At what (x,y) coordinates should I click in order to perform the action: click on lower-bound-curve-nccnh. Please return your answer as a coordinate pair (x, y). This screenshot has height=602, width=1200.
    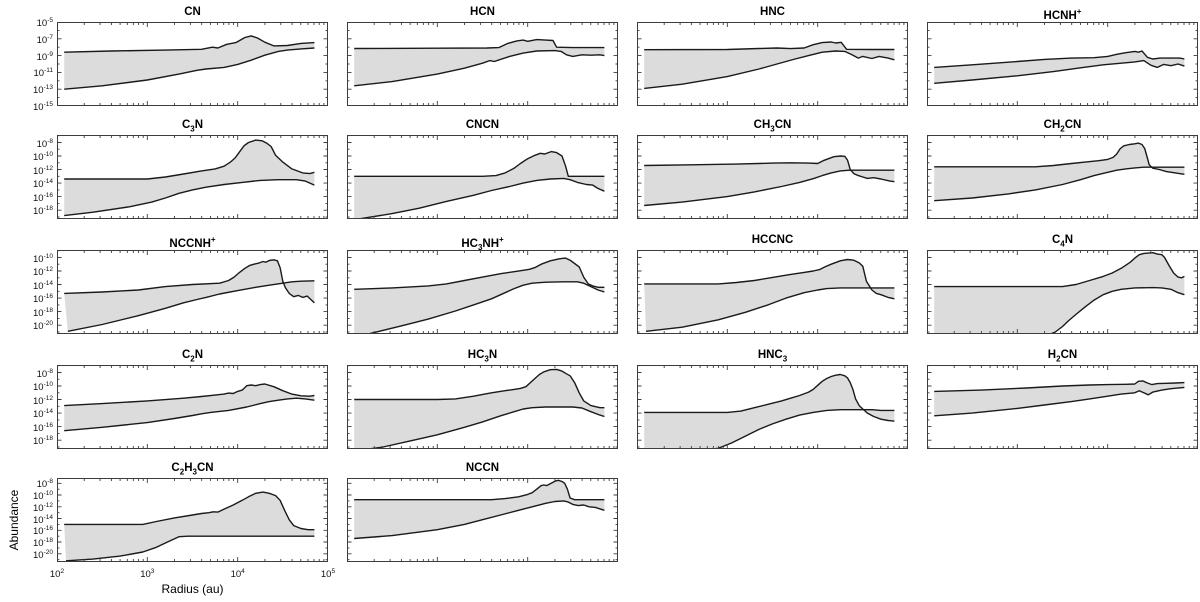
    Looking at the image, I should click on (191, 306).